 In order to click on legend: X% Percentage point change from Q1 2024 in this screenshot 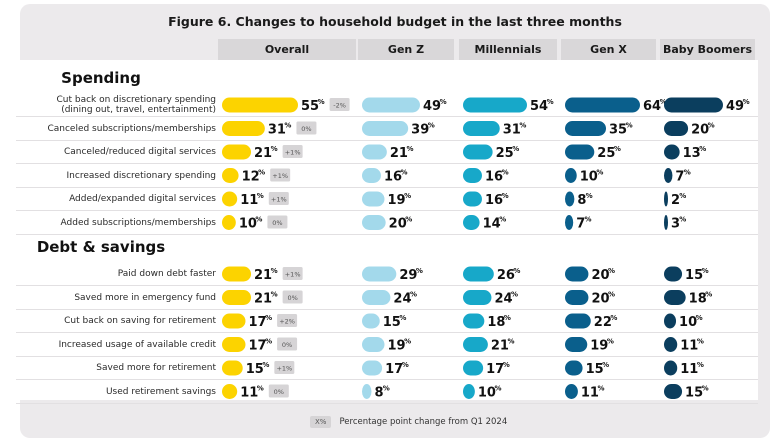, I will do `click(408, 422)`.